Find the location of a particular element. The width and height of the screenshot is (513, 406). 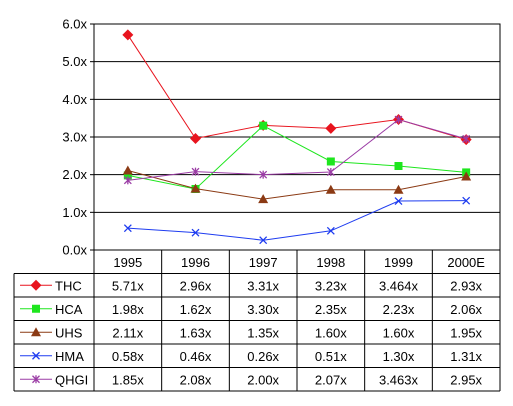

table-value-thc: 2.93x is located at coordinates (466, 285).